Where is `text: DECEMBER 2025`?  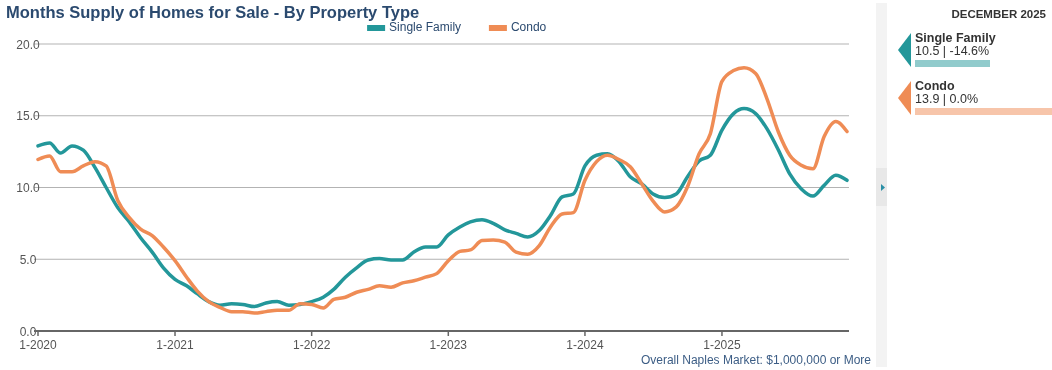
text: DECEMBER 2025 is located at coordinates (999, 14).